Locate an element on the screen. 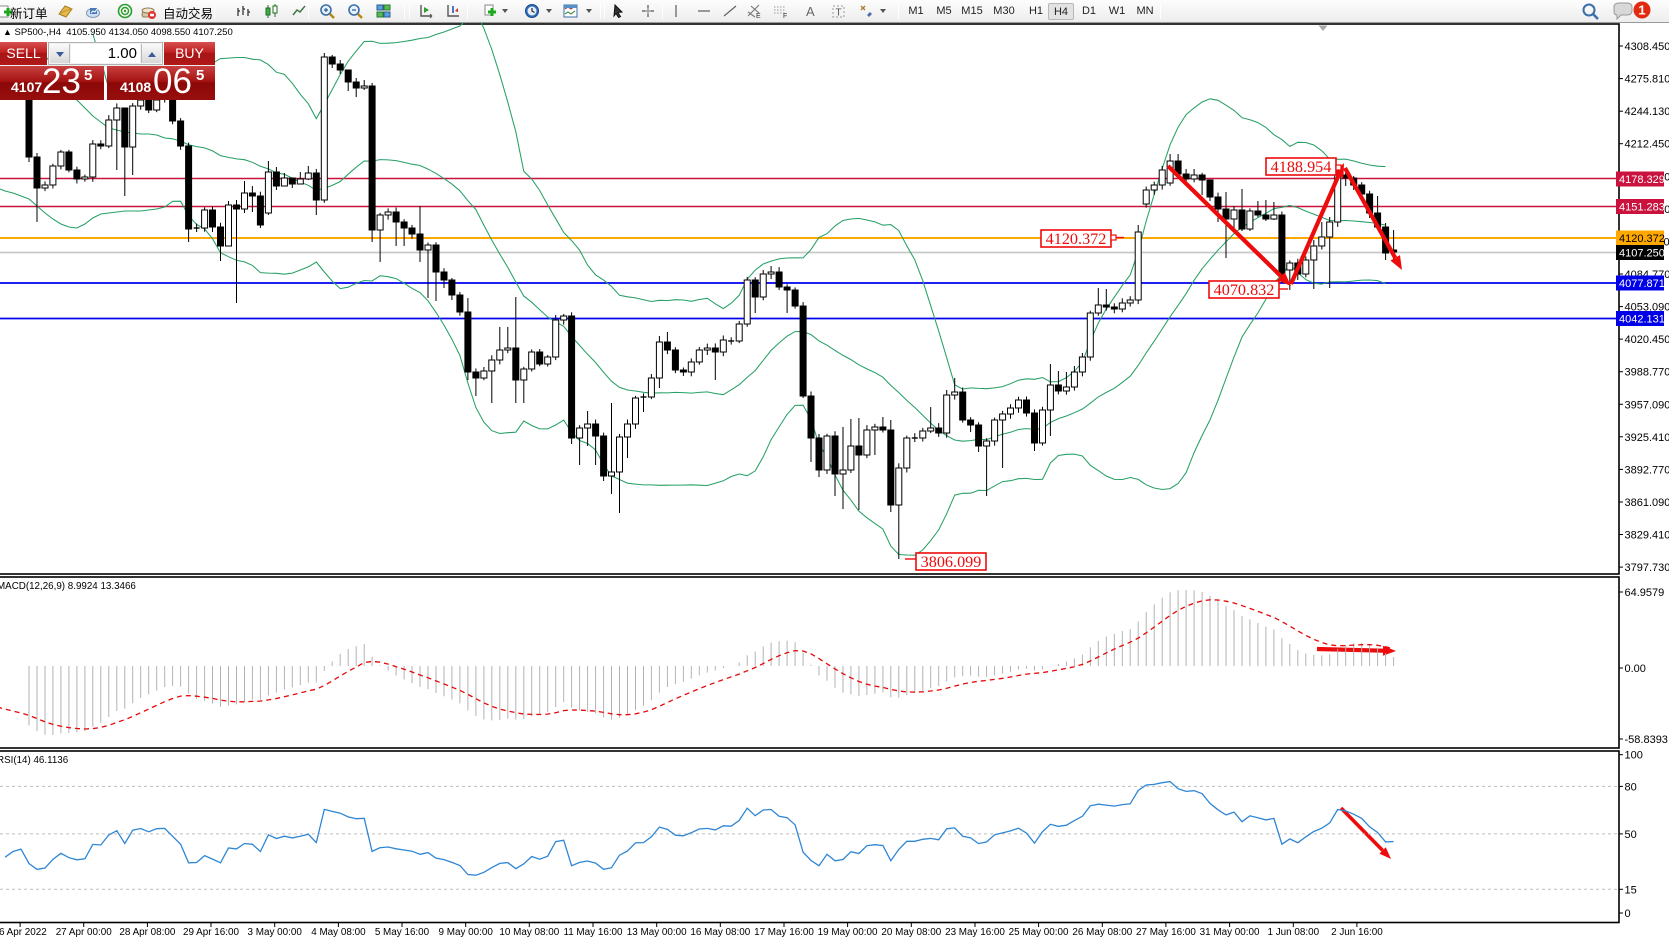  svg-text: 4188.954 is located at coordinates (1301, 167).